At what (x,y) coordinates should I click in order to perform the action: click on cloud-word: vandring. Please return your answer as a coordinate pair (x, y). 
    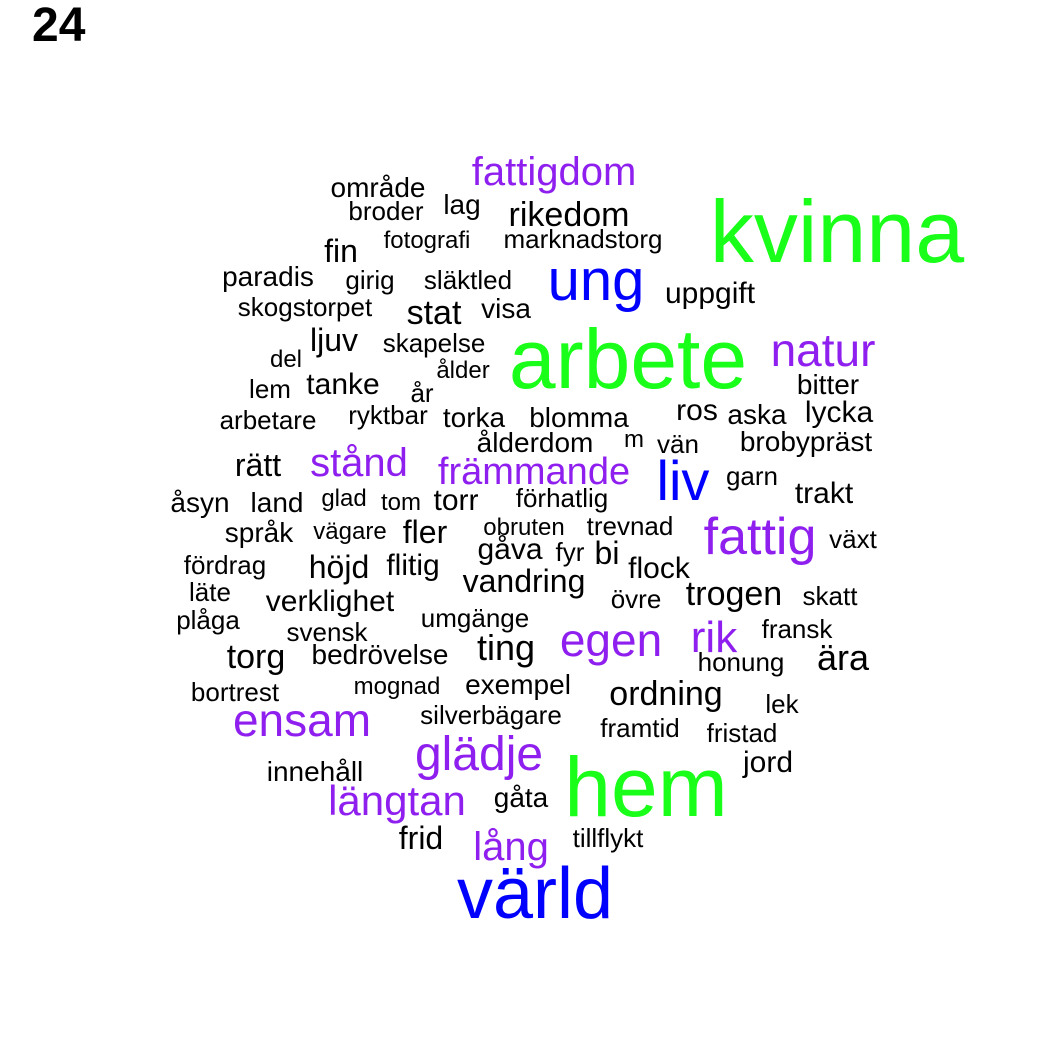
    Looking at the image, I should click on (524, 581).